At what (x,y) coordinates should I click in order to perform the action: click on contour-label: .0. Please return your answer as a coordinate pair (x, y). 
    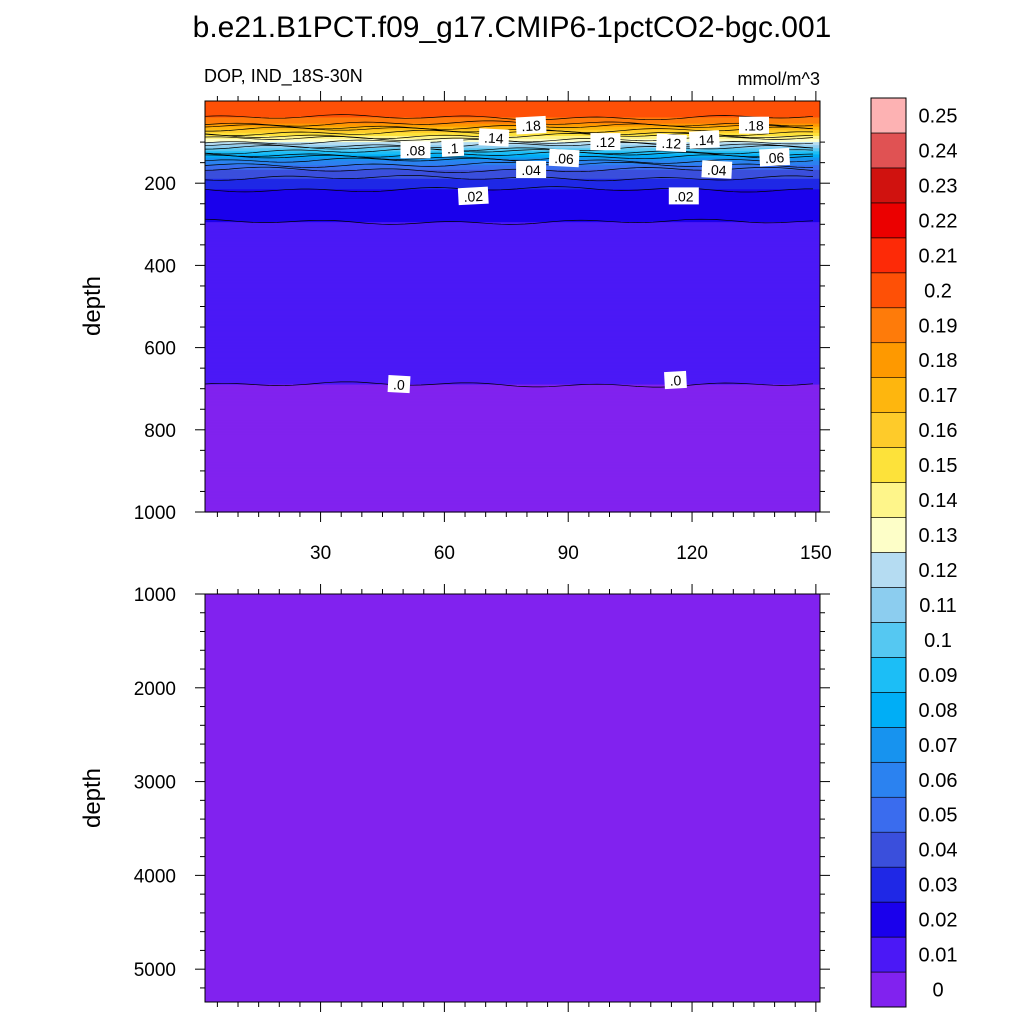
    Looking at the image, I should click on (399, 384).